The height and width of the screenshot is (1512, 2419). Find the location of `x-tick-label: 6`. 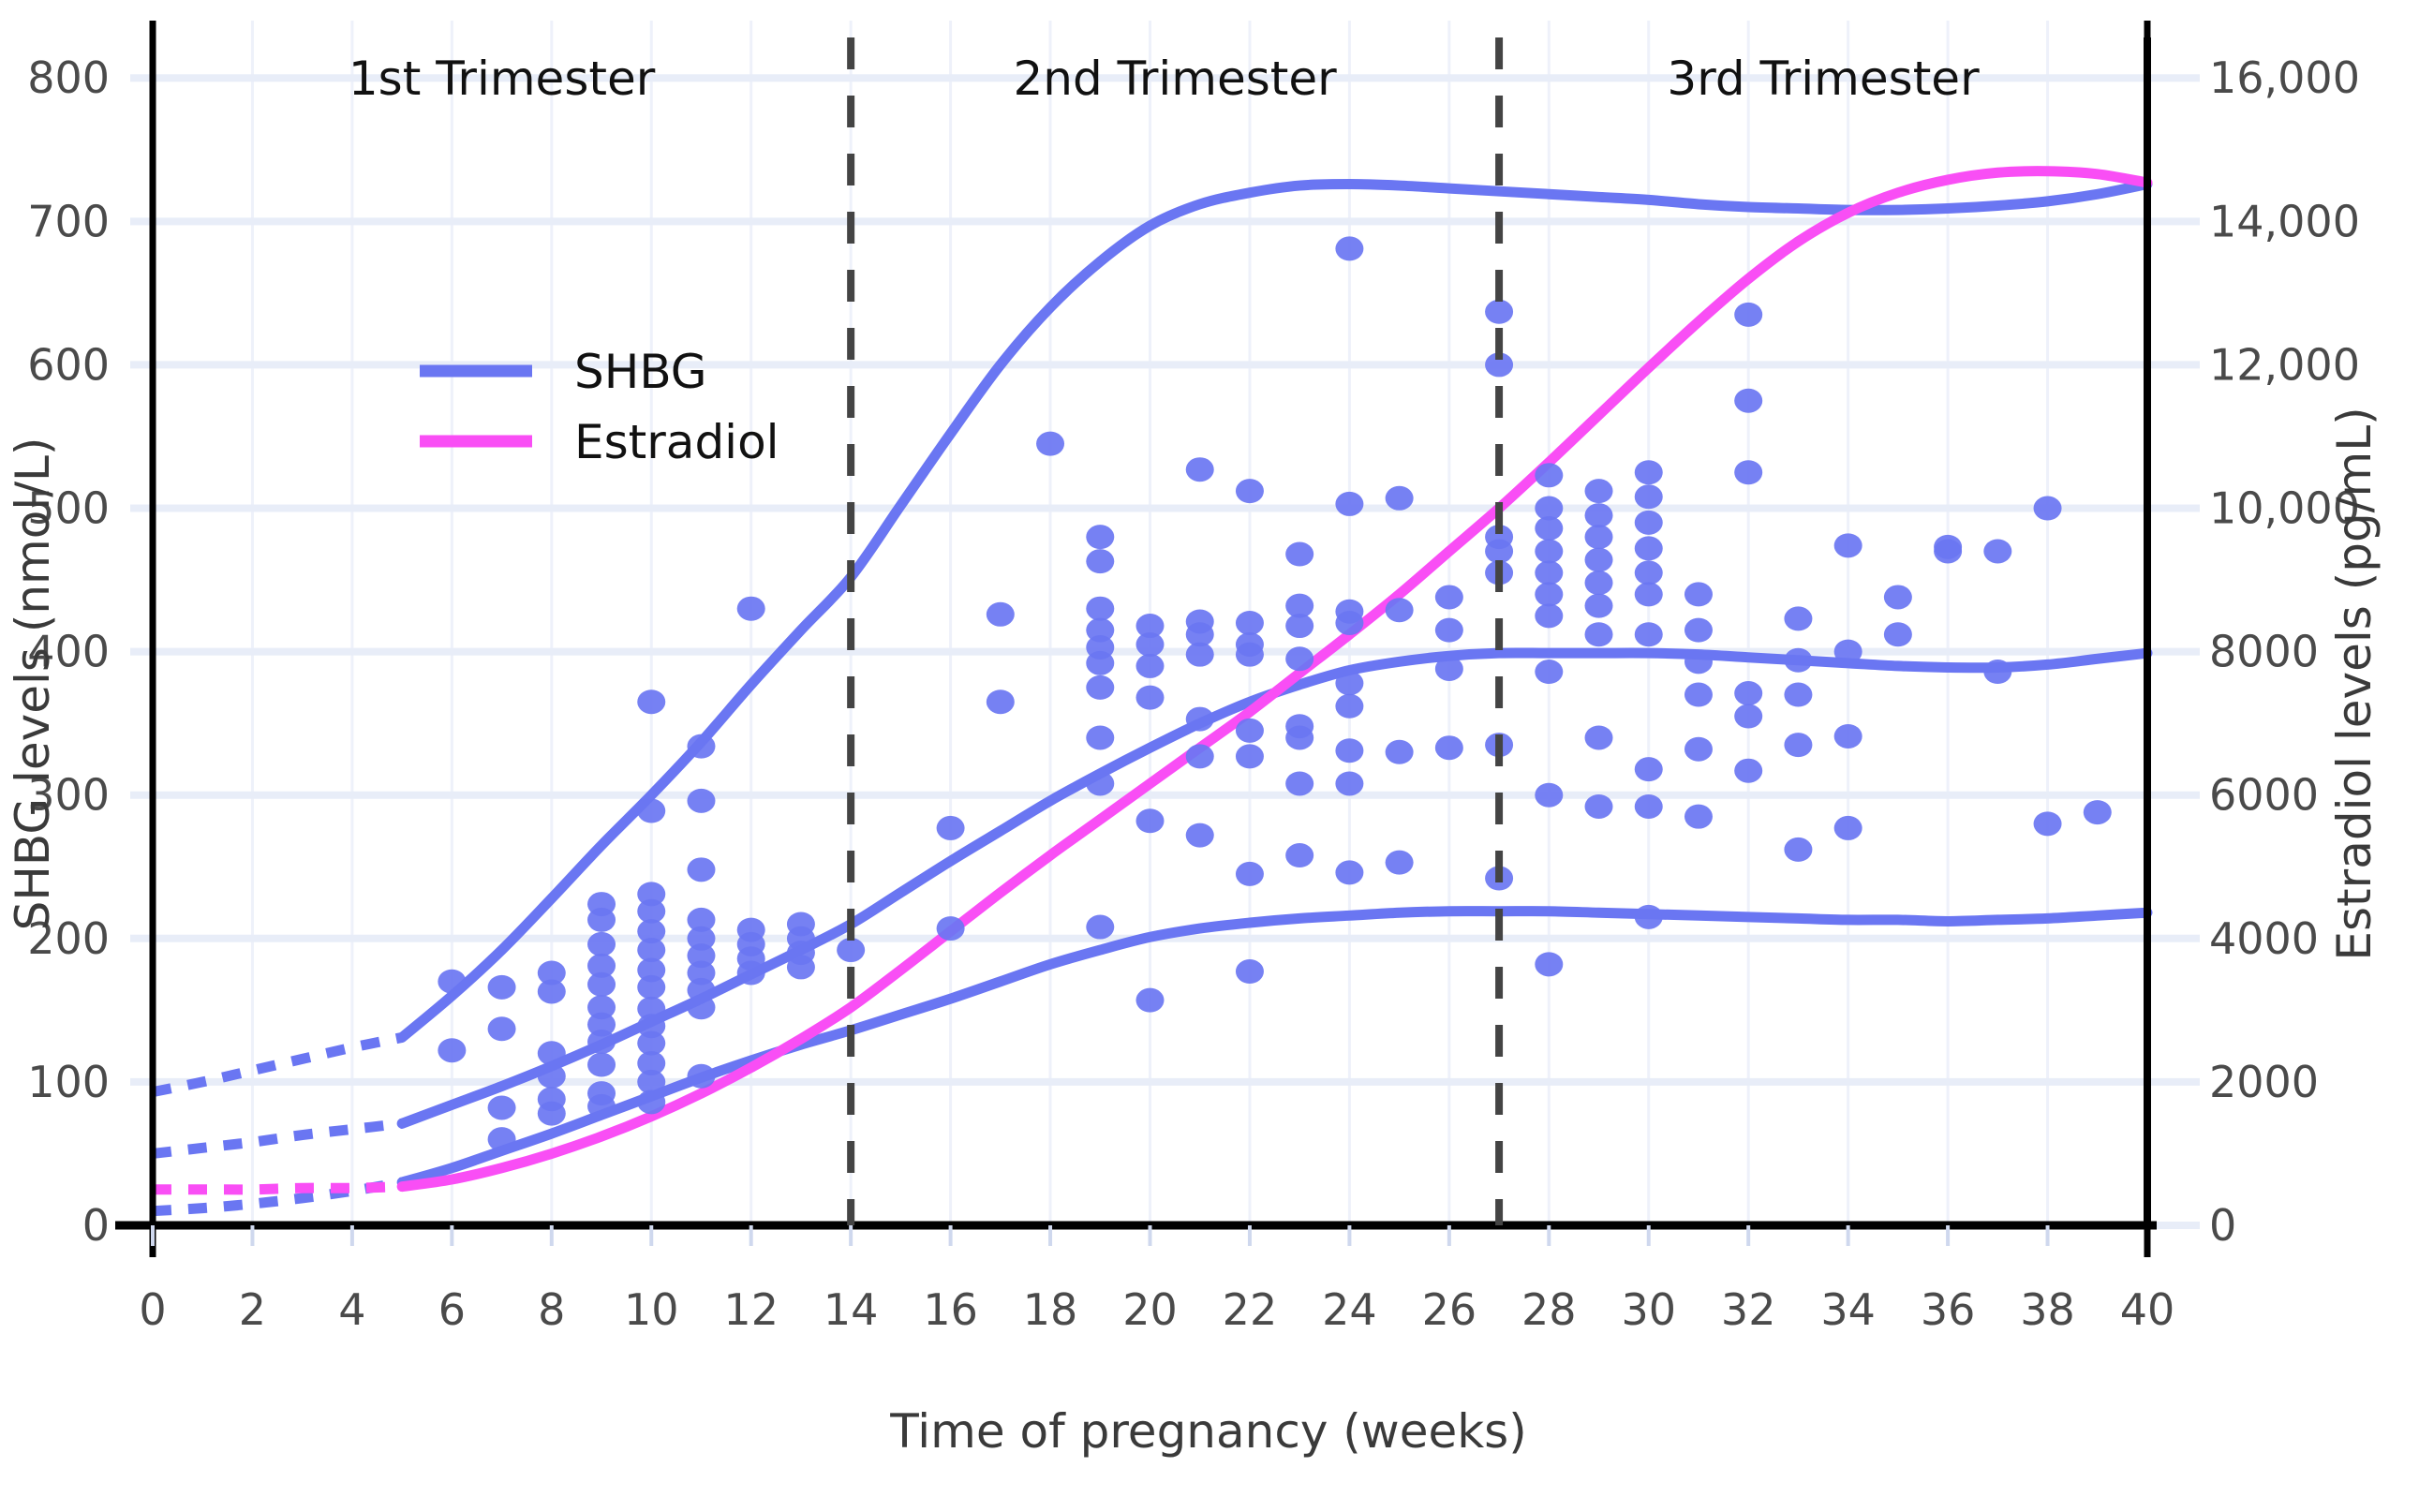

x-tick-label: 6 is located at coordinates (452, 1309).